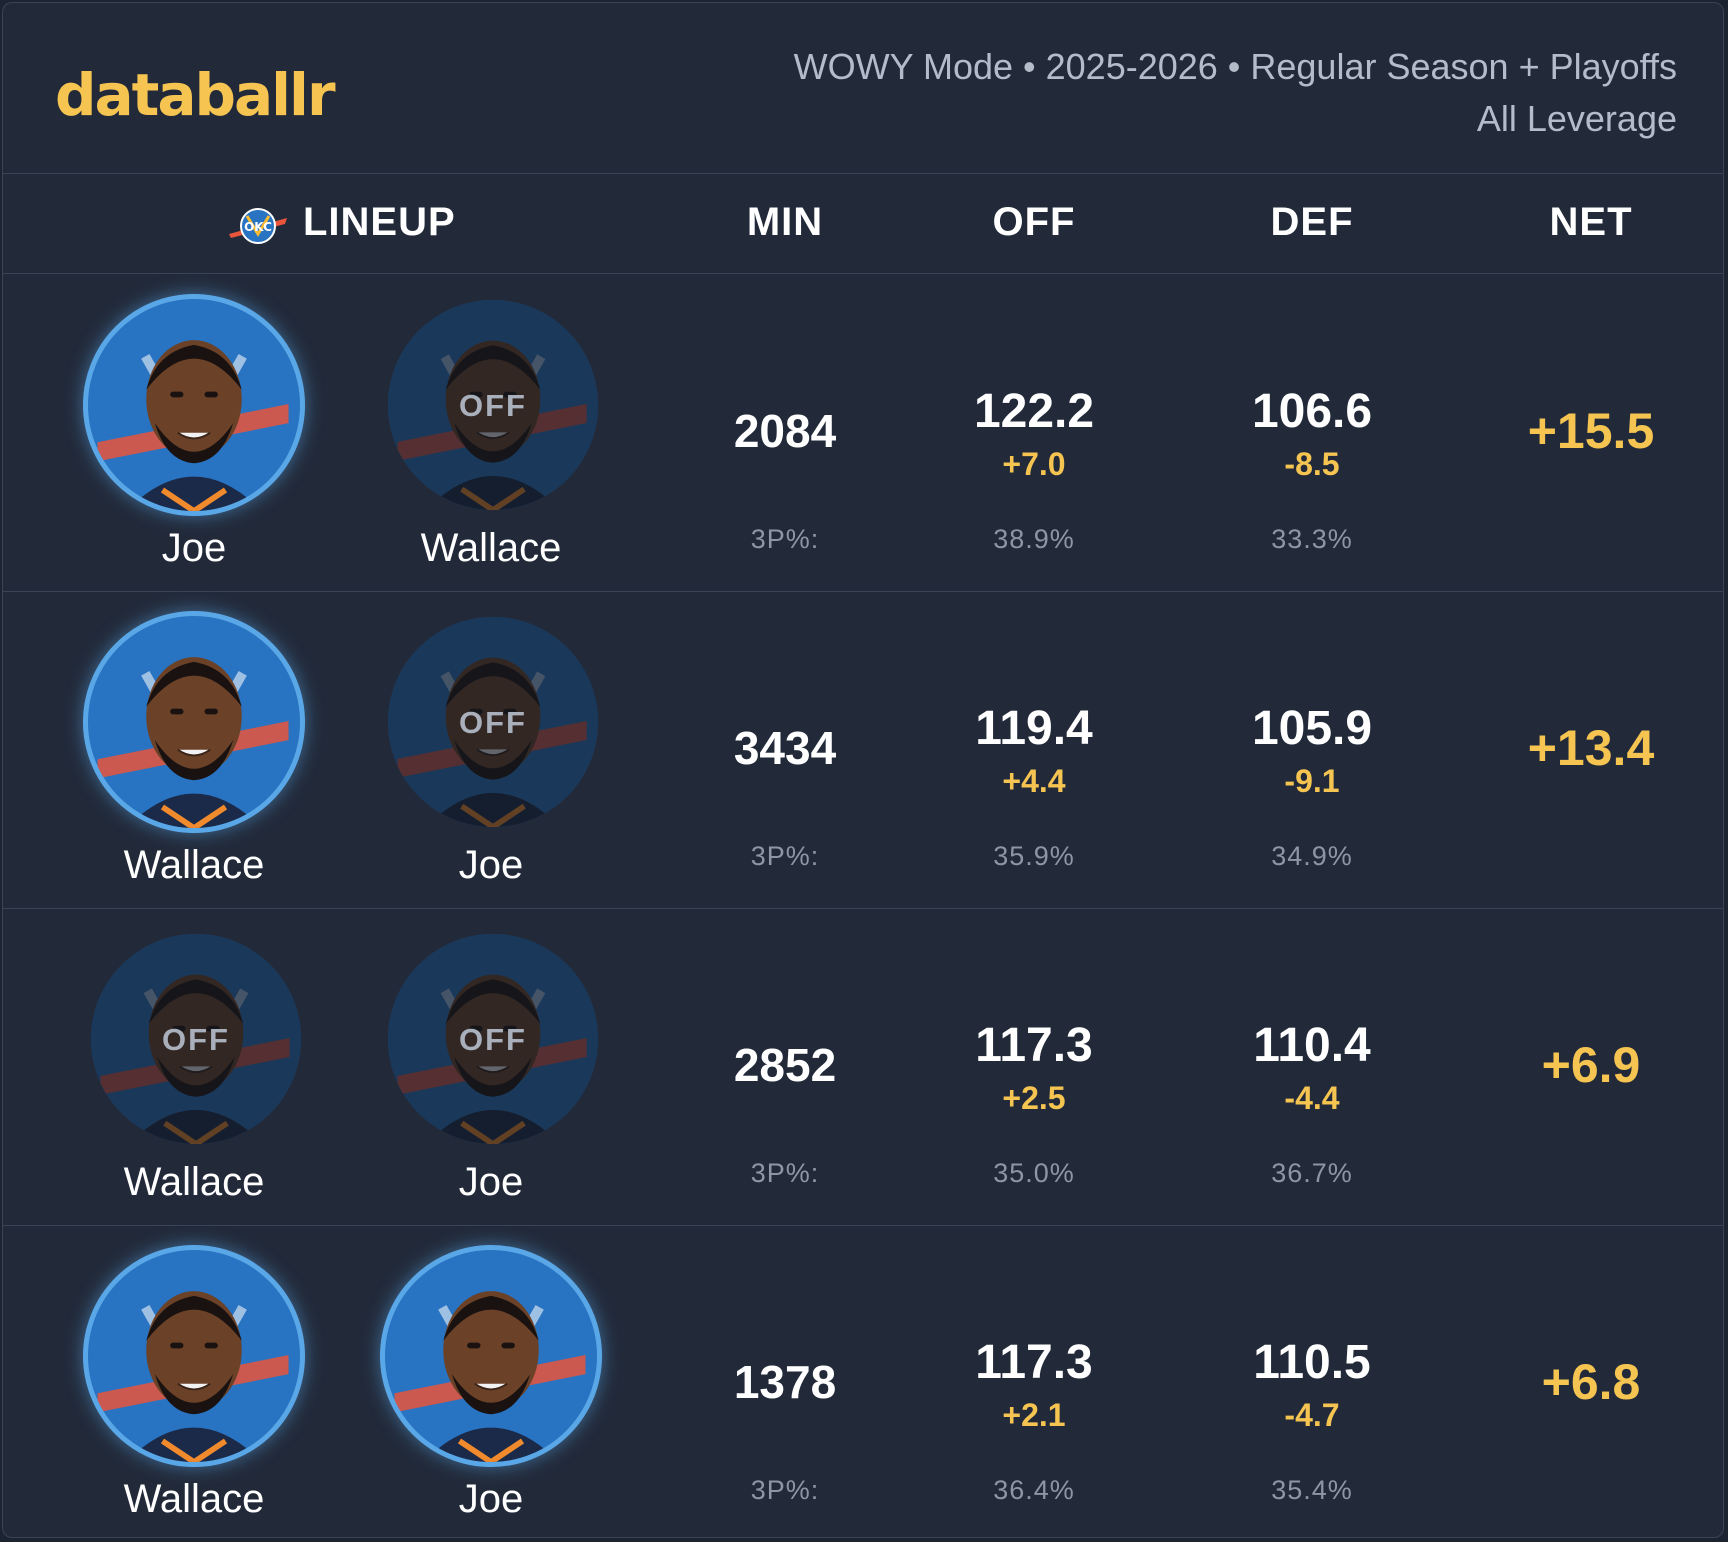  Describe the element at coordinates (1312, 1490) in the screenshot. I see `def-three-pt-pct: 35.4%` at that location.